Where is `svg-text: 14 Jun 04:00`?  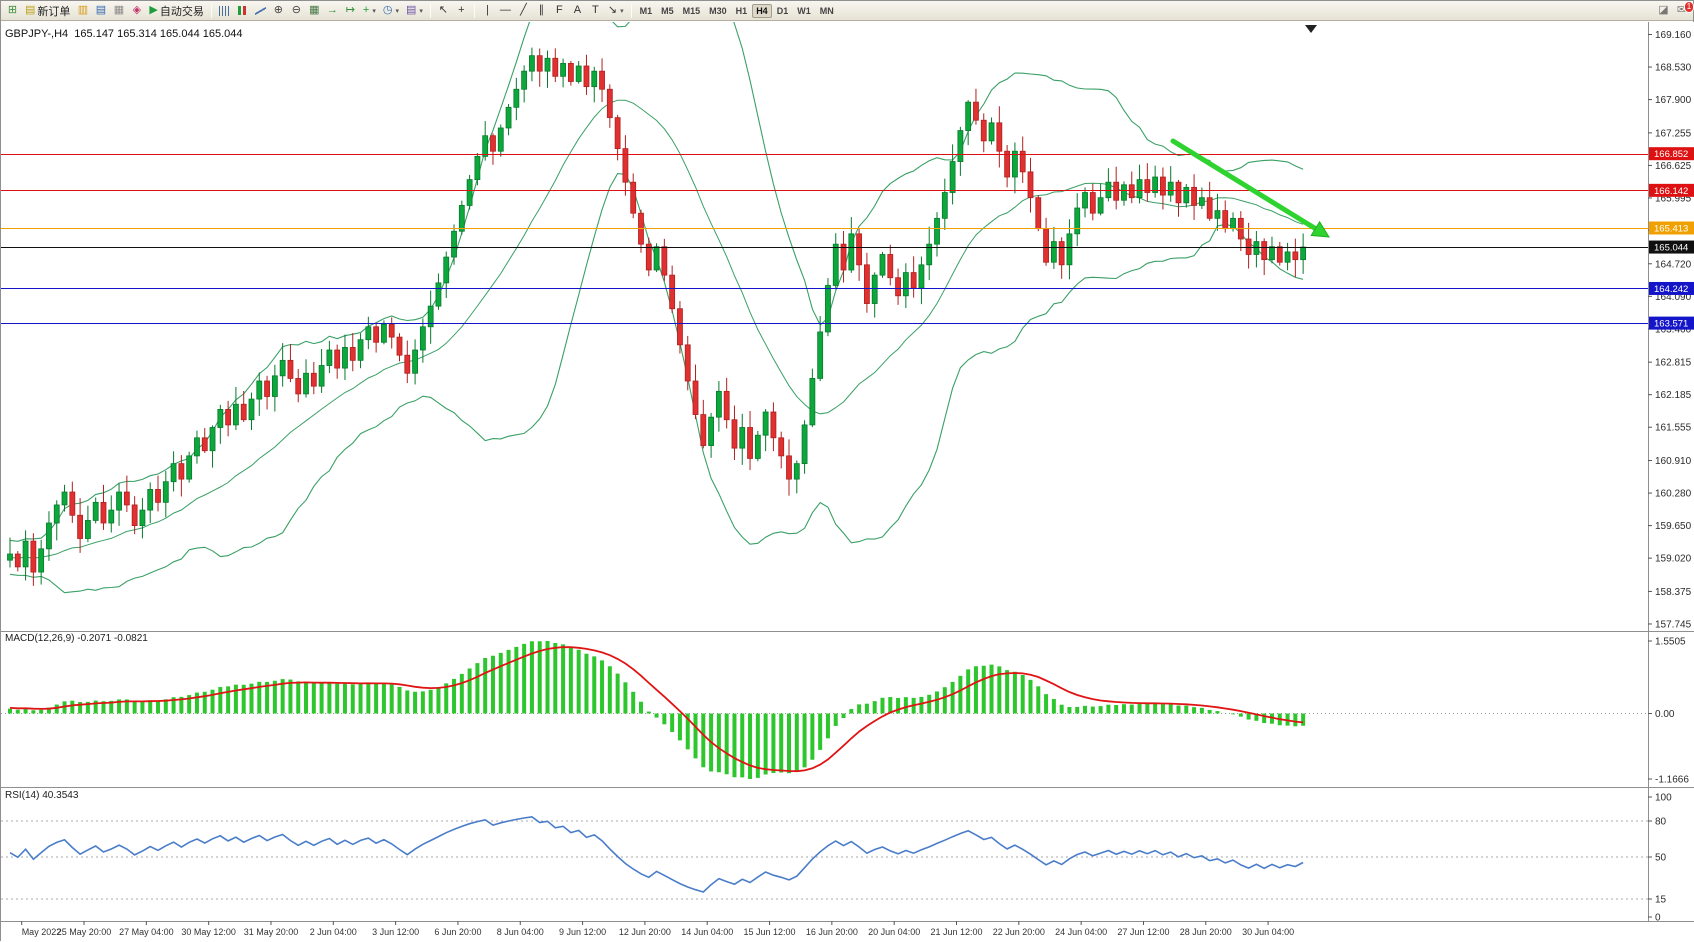 svg-text: 14 Jun 04:00 is located at coordinates (707, 932).